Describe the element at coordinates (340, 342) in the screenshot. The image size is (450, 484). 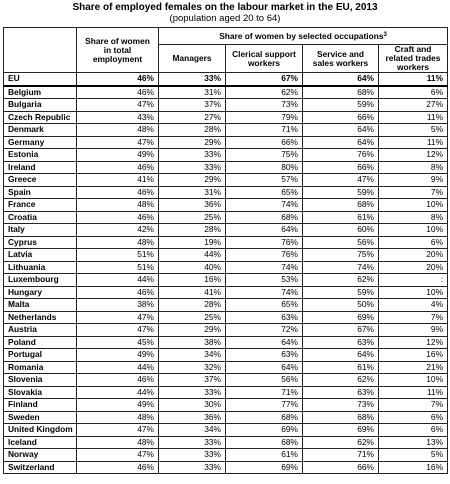
I see `cell-service: 63%` at that location.